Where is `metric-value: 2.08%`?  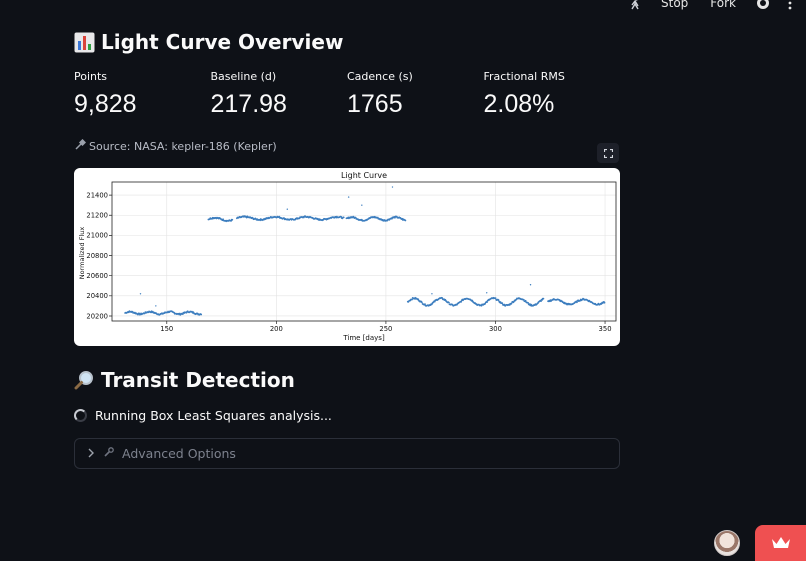
metric-value: 2.08% is located at coordinates (519, 104).